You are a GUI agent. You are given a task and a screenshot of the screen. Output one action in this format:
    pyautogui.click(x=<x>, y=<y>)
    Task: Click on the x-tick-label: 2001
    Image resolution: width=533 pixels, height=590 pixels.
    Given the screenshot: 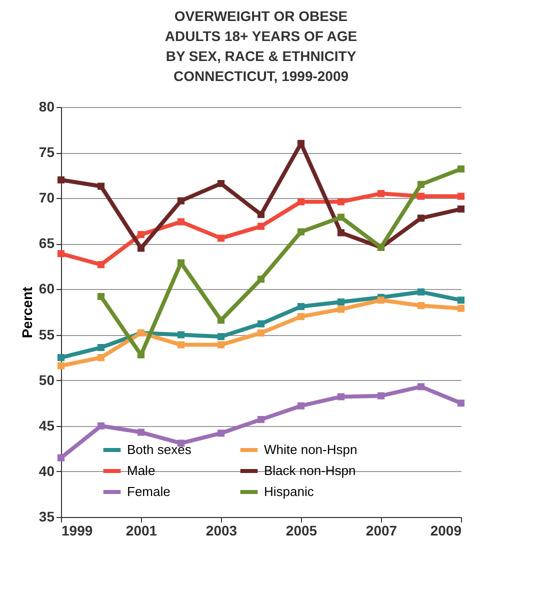 What is the action you would take?
    pyautogui.click(x=142, y=530)
    